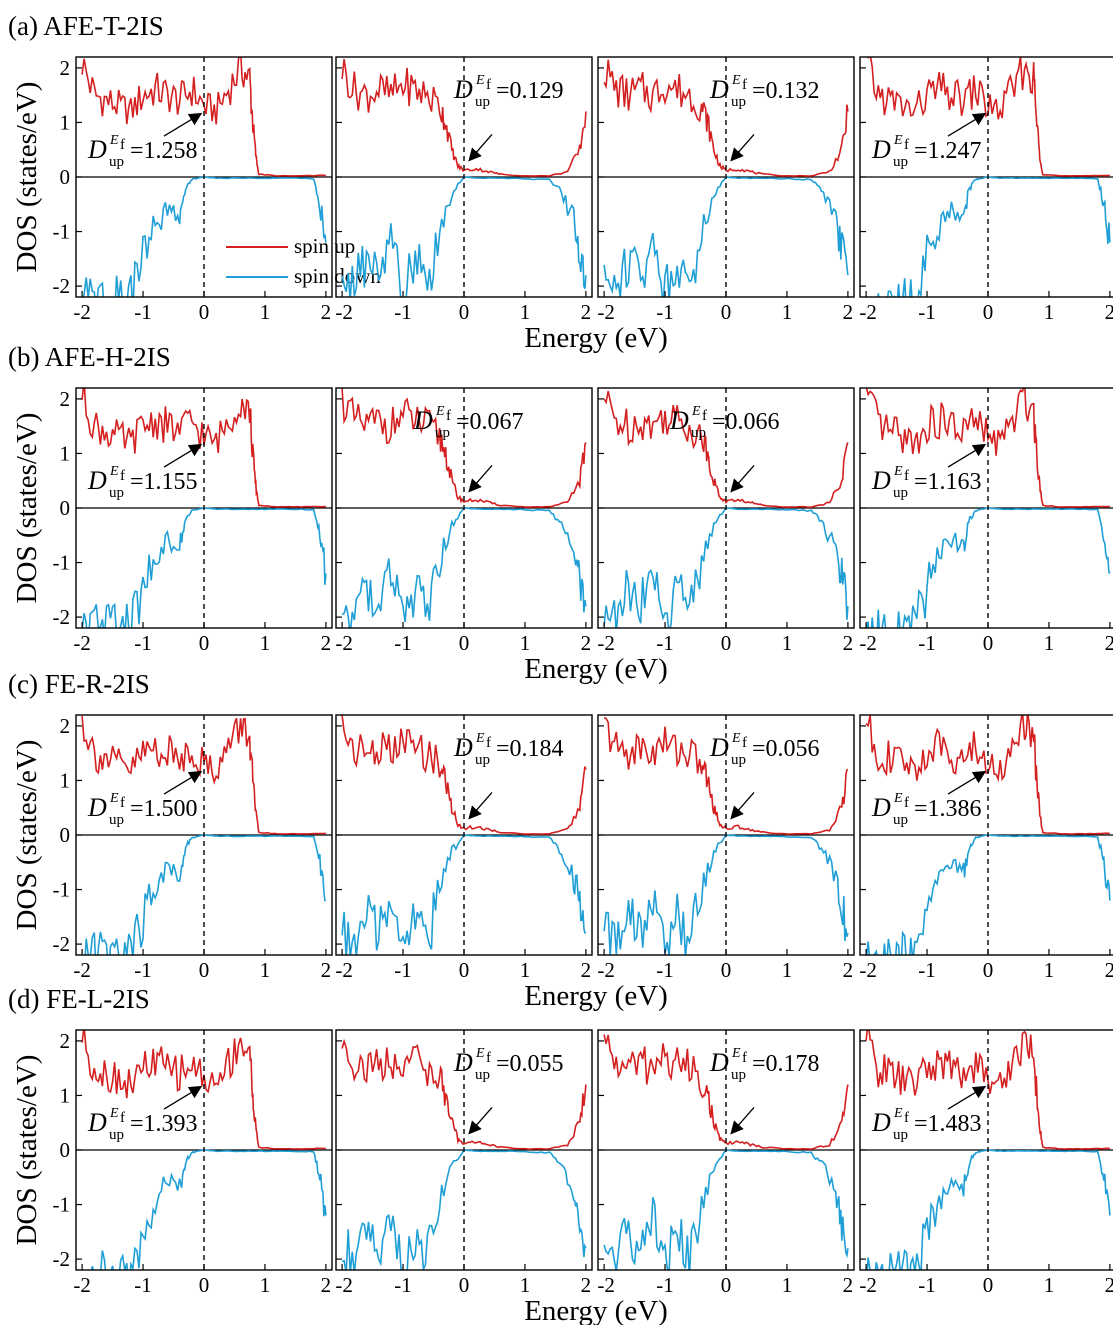 The image size is (1113, 1325). Describe the element at coordinates (530, 91) in the screenshot. I see `annotation-value: =0.129` at that location.